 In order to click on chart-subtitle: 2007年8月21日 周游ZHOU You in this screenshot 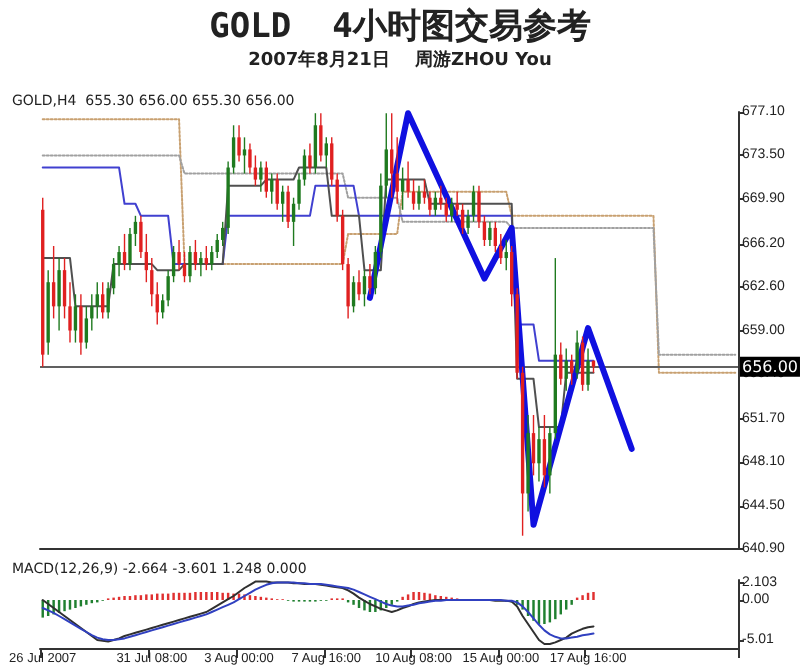, I will do `click(400, 60)`.